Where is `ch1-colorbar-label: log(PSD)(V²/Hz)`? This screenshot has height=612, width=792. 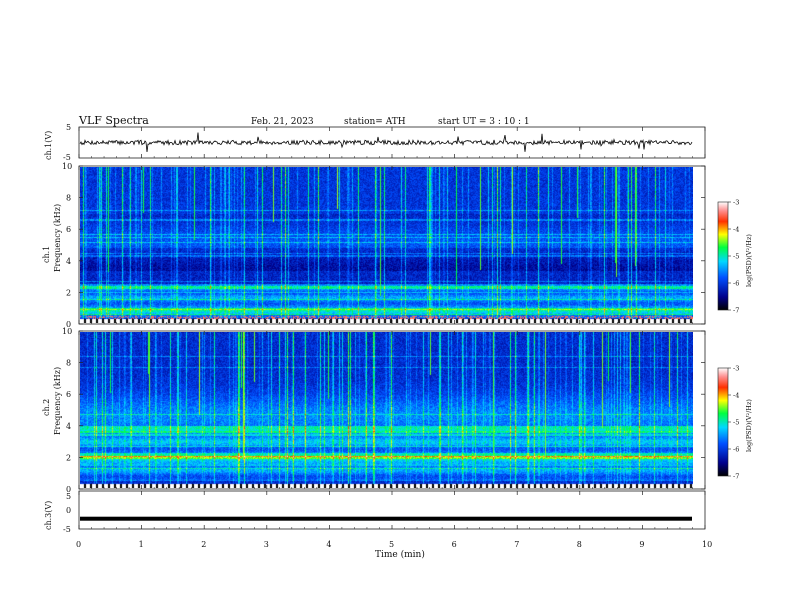
ch1-colorbar-label: log(PSD)(V²/Hz) is located at coordinates (749, 260).